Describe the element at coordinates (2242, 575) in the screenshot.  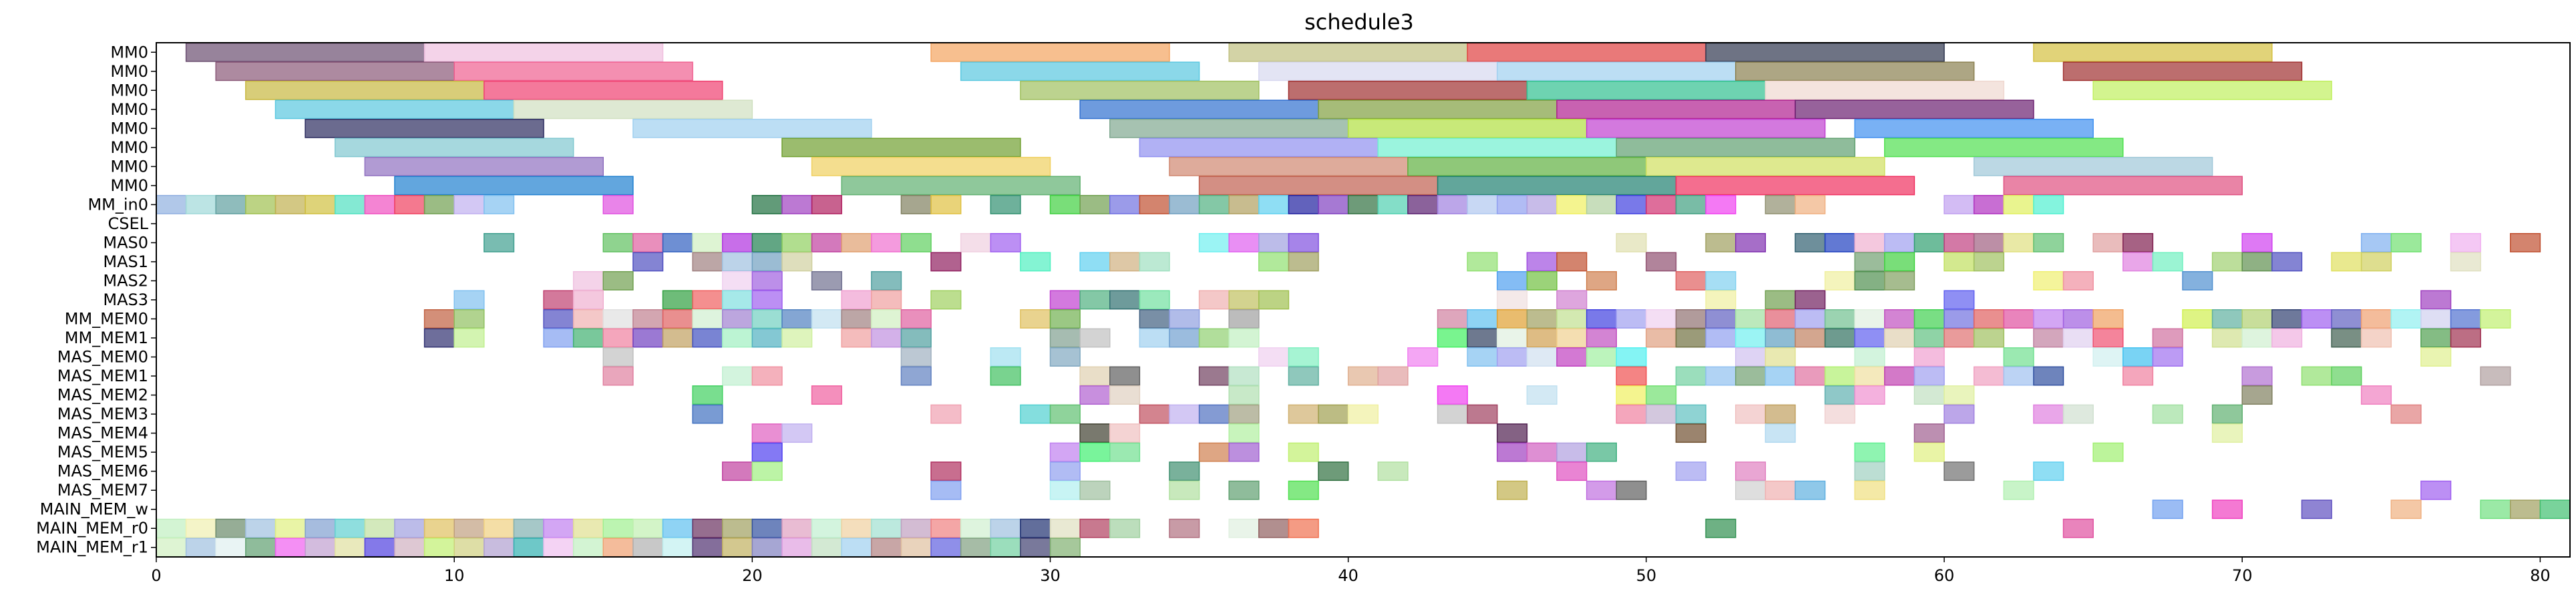
I see `x-tick-label: 70` at that location.